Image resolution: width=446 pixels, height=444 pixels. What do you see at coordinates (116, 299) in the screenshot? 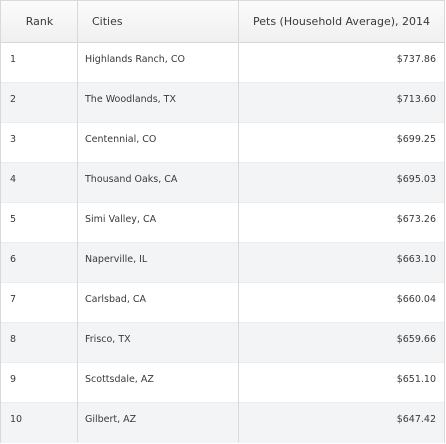
I see `city-cell: Carlsbad, CA` at bounding box center [116, 299].